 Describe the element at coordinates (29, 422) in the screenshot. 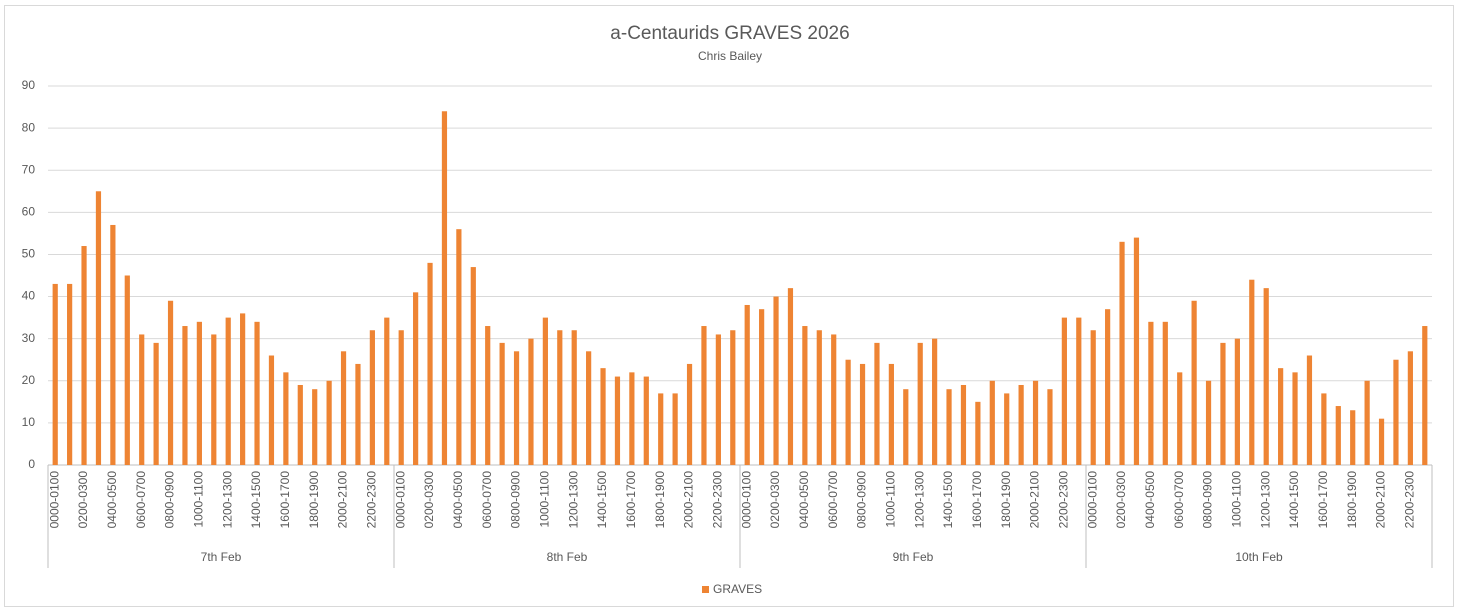

I see `y-tick-label: 10` at that location.